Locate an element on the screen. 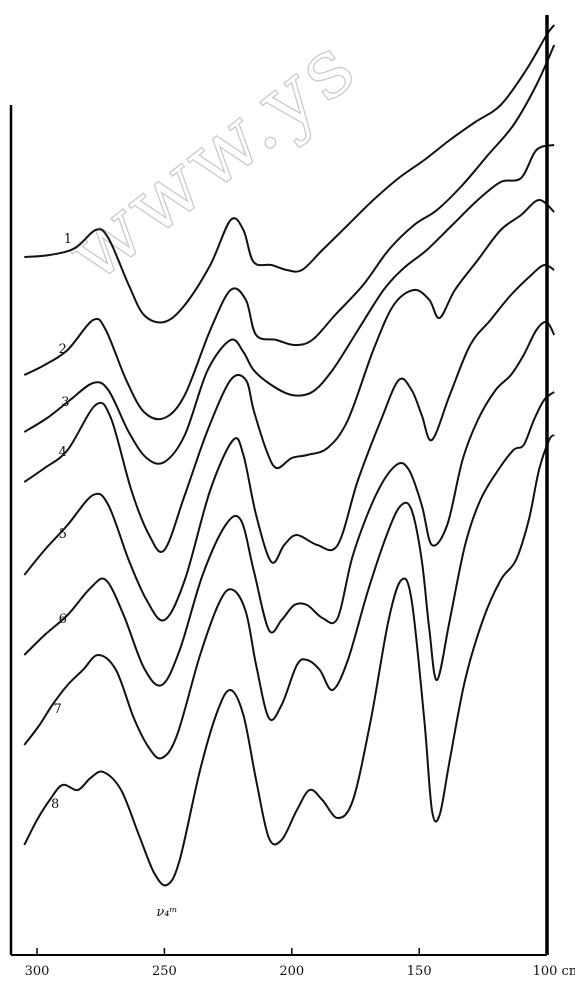  curve-label-7: 7 is located at coordinates (58, 709).